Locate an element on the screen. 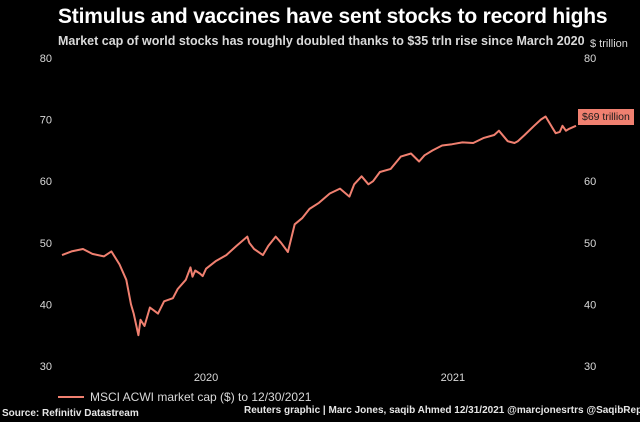  x-tick-label: 2021 is located at coordinates (453, 378).